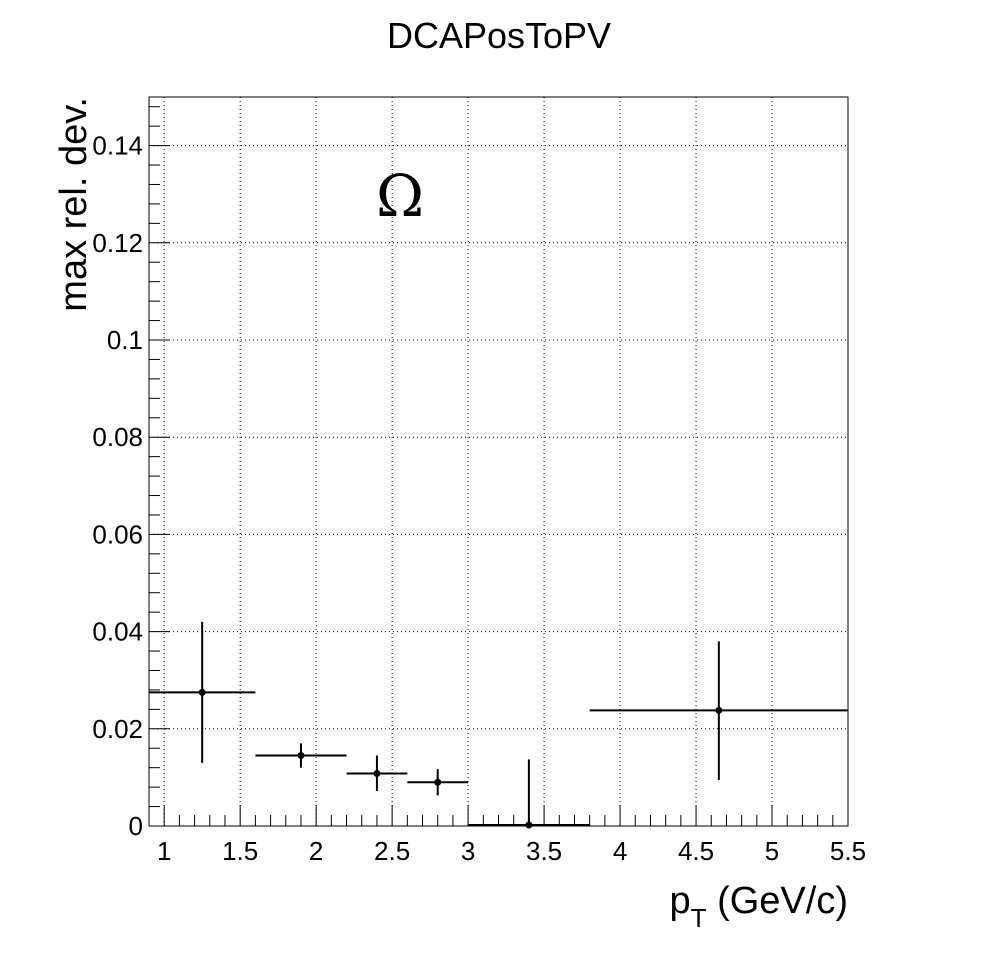  I want to click on y-tick-label-2: 0.04, so click(117, 632).